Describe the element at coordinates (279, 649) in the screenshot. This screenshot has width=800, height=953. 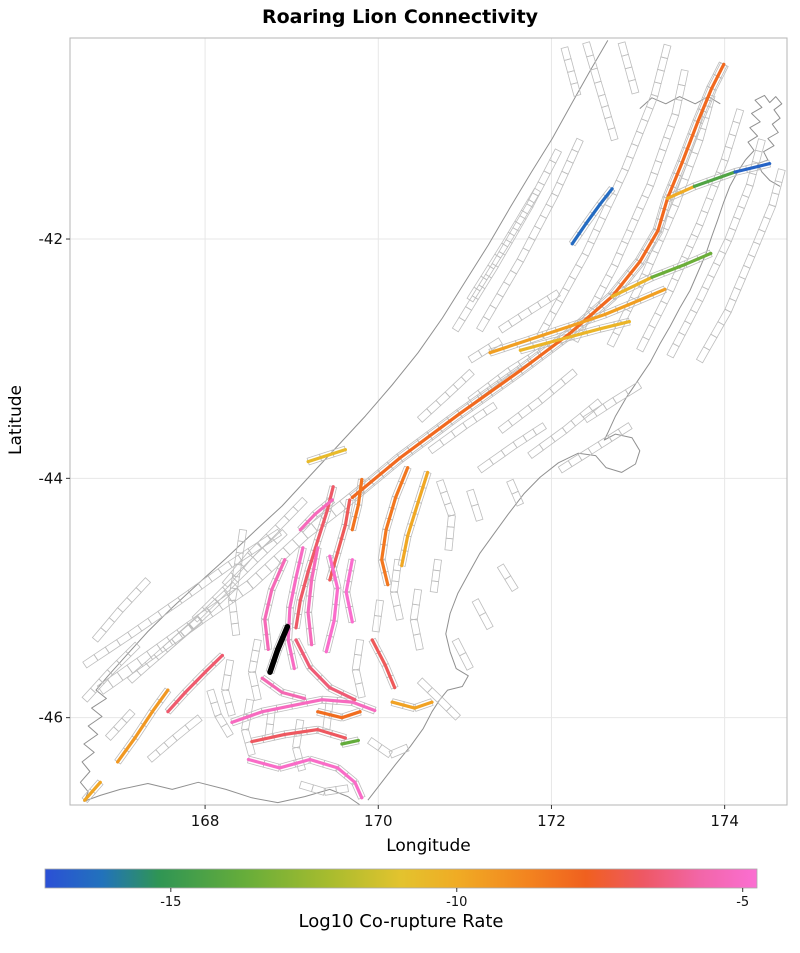
I see `highlight-fault-path` at that location.